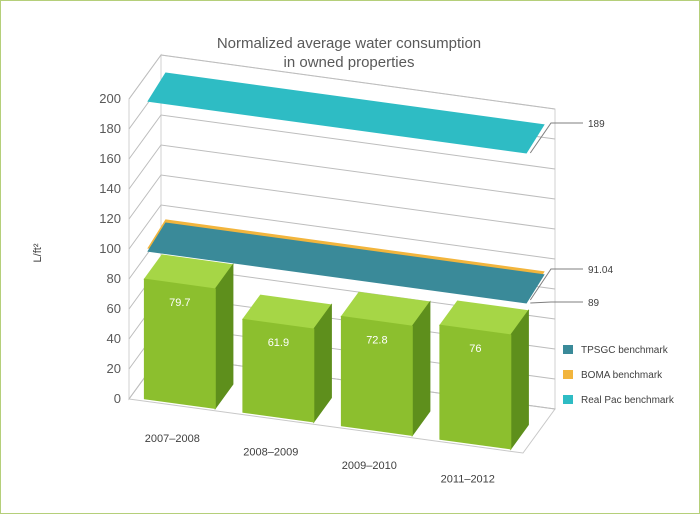 This screenshot has width=700, height=514. Describe the element at coordinates (38, 252) in the screenshot. I see `y-axis-label: L/ft²` at that location.